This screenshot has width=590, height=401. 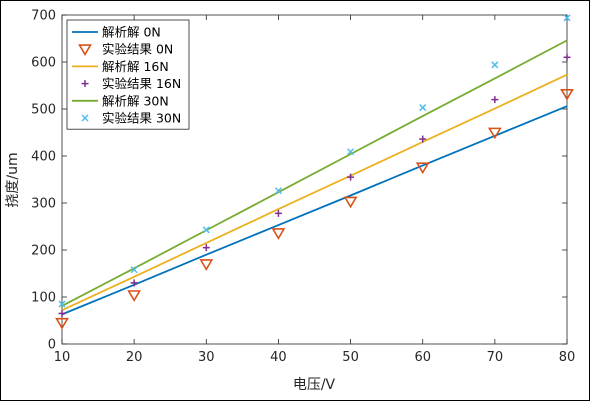 What do you see at coordinates (43, 251) in the screenshot?
I see `y-tick-label: 200` at bounding box center [43, 251].